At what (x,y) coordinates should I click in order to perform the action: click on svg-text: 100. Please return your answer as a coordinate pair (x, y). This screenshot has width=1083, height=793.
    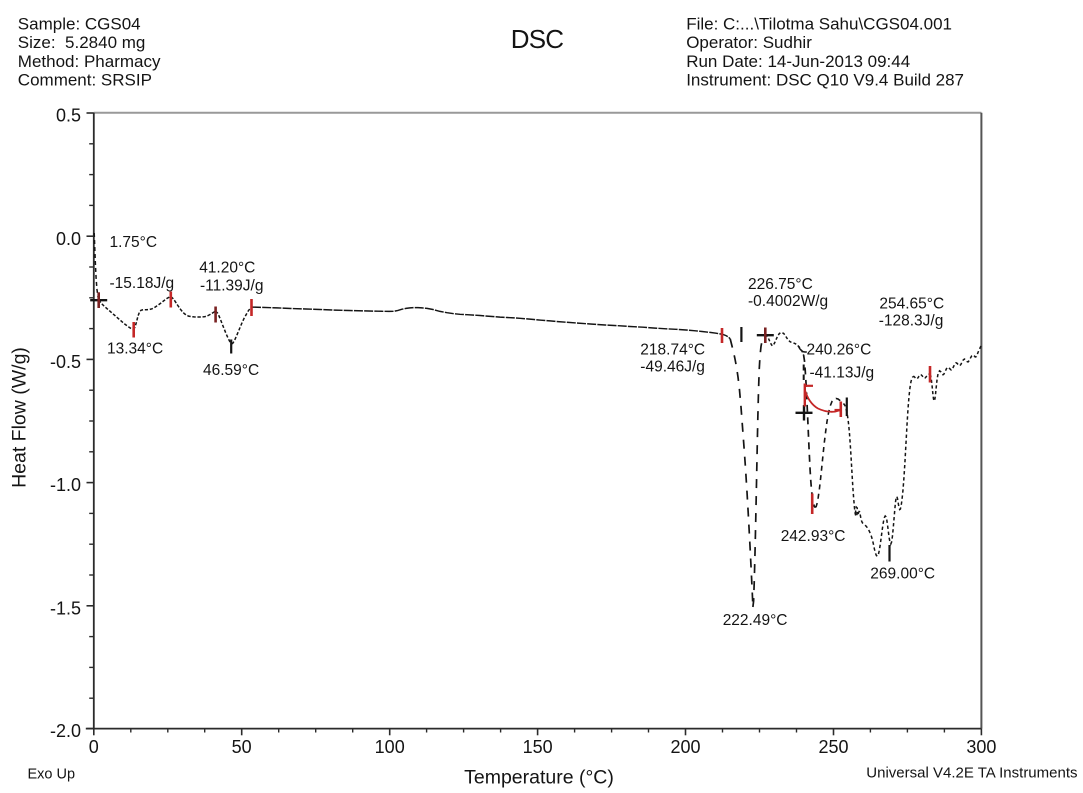
    Looking at the image, I should click on (390, 747).